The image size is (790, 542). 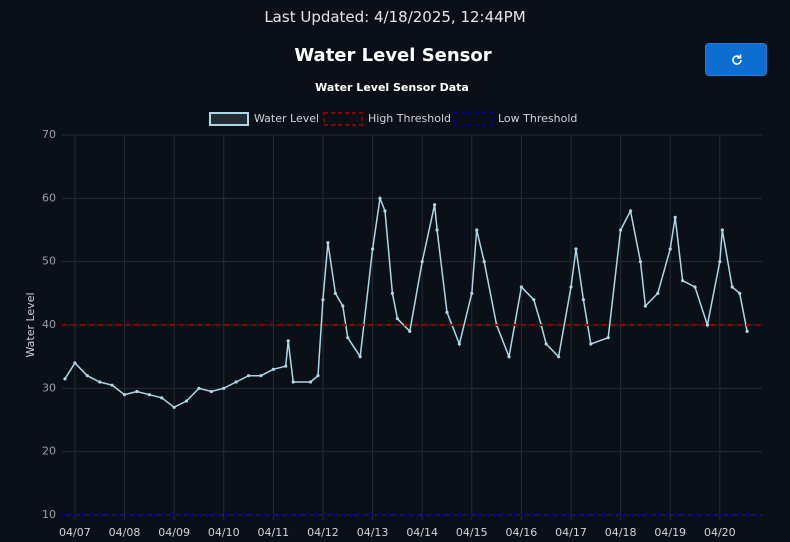 I want to click on x-tick-label: 04/20, so click(x=720, y=532).